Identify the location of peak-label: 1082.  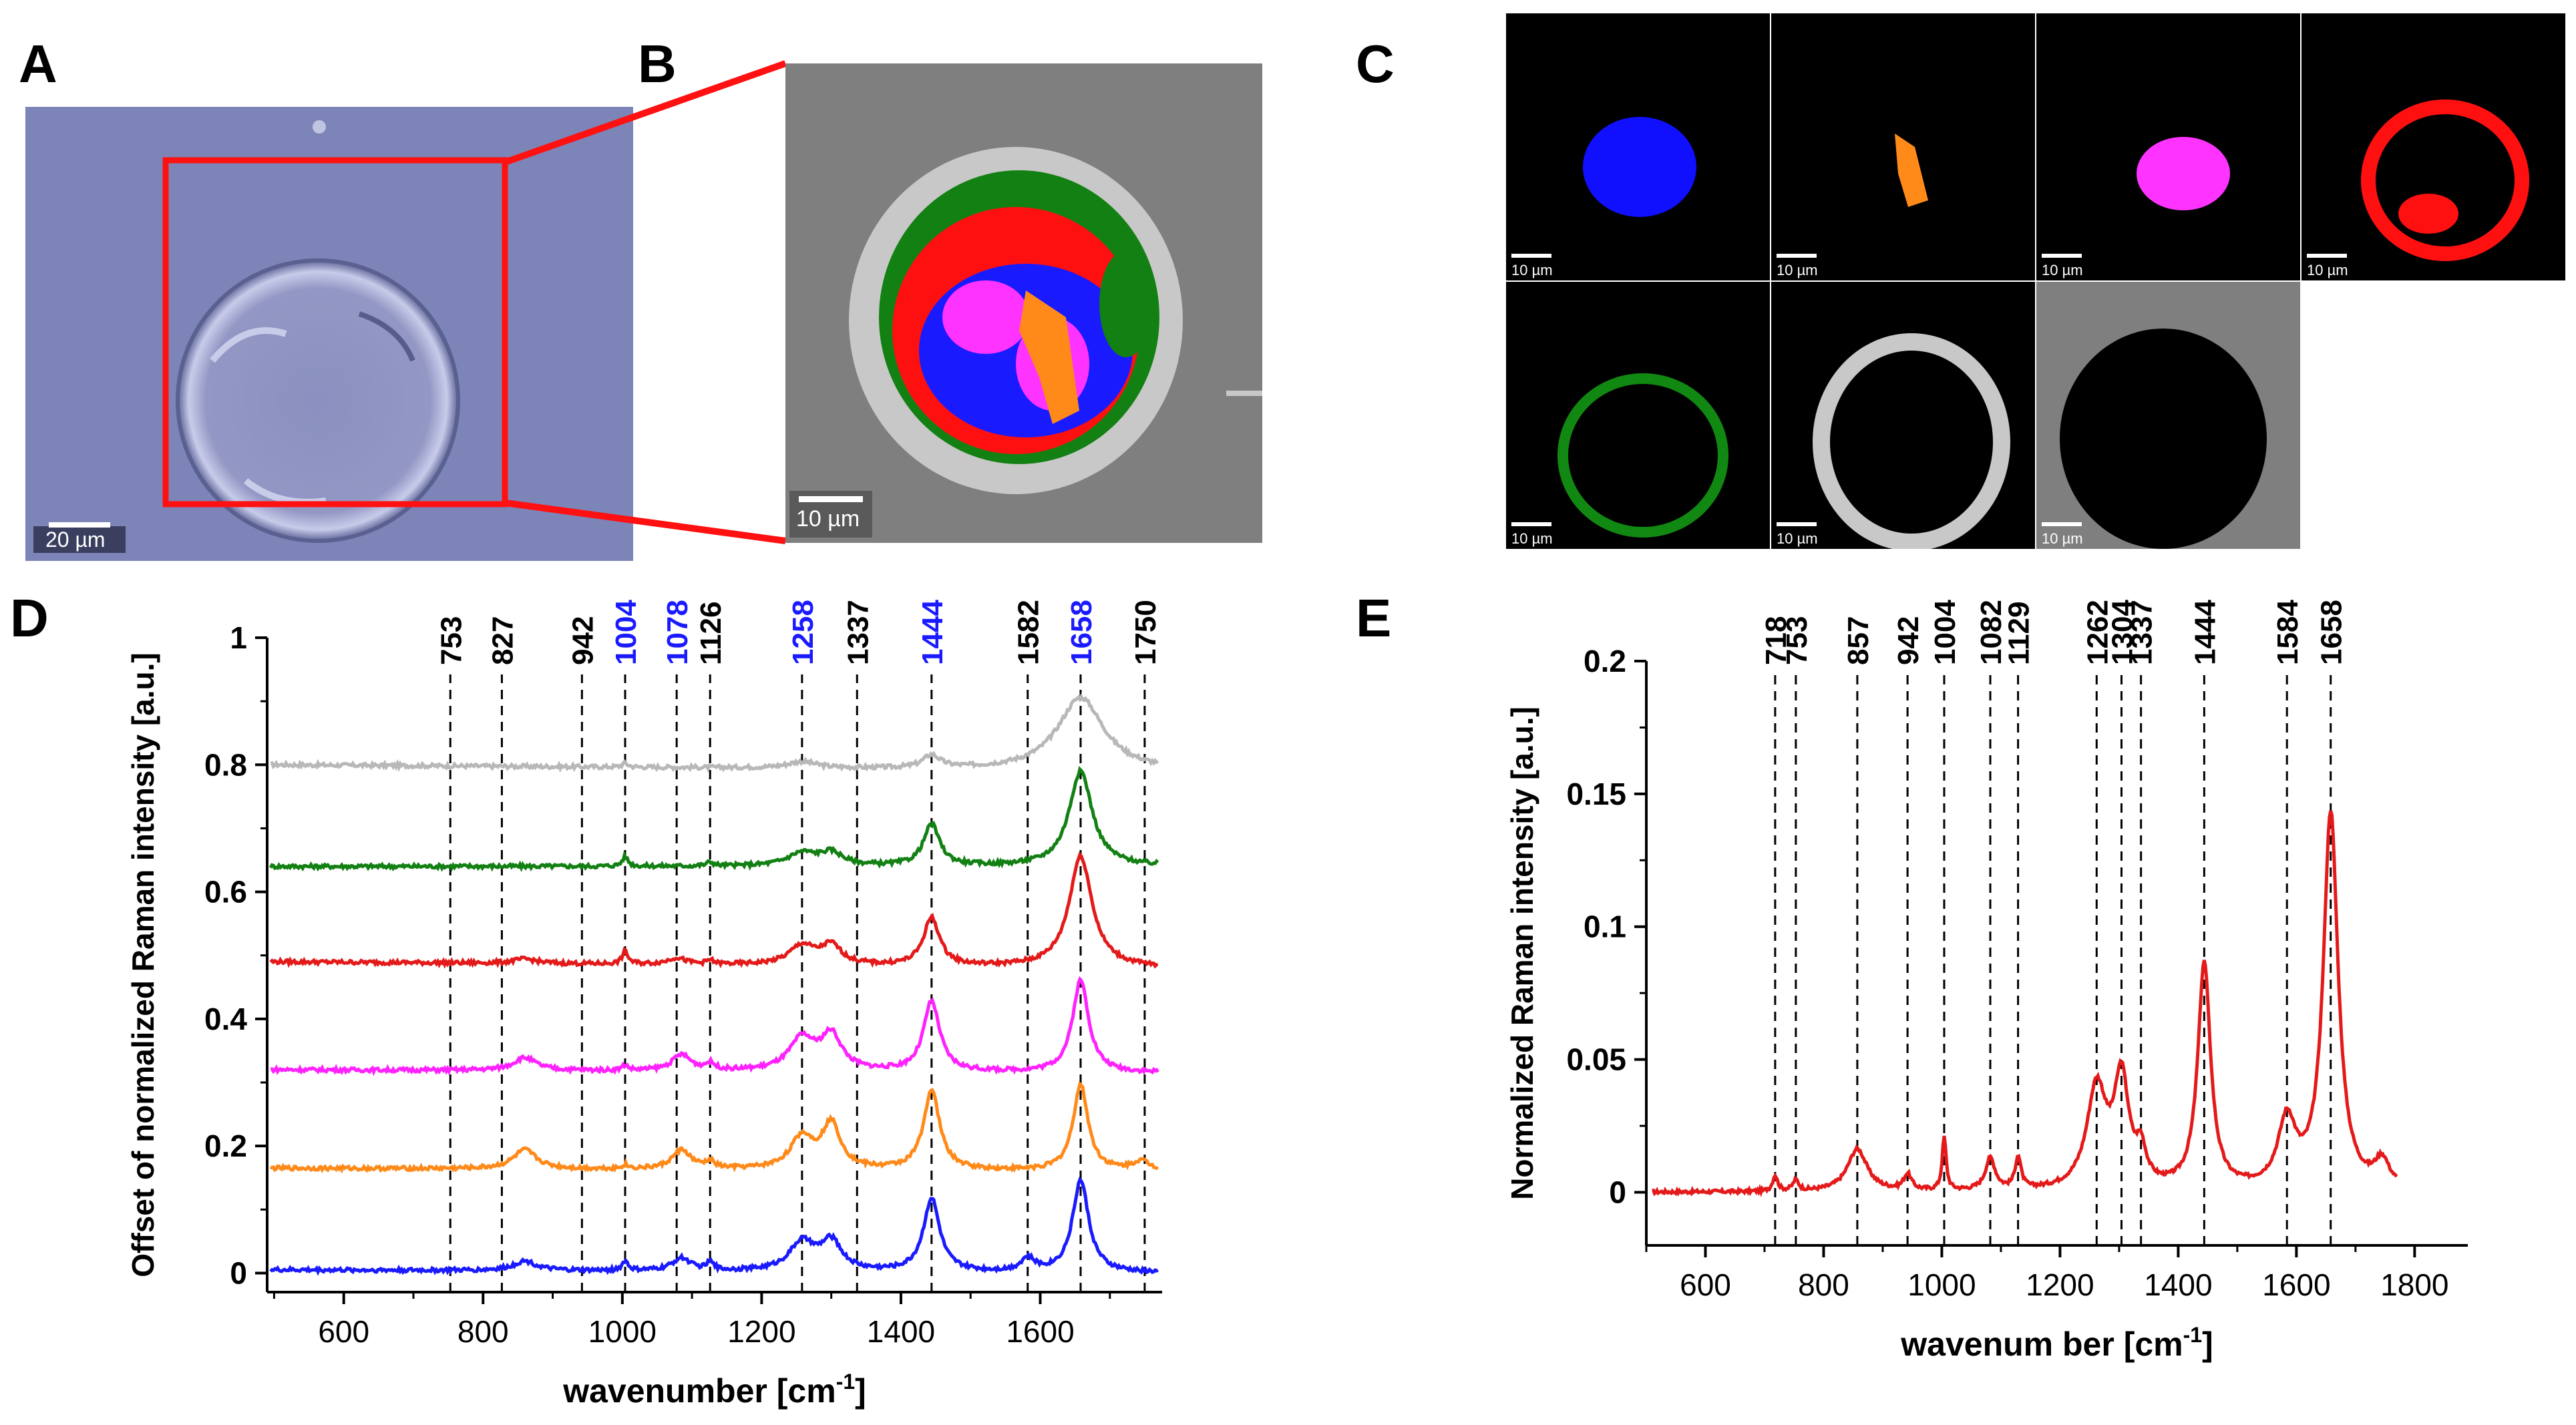
(1991, 632).